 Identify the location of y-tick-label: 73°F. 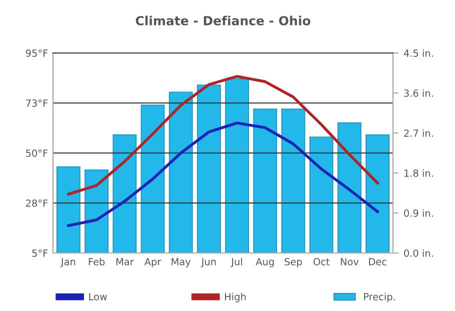
(37, 103).